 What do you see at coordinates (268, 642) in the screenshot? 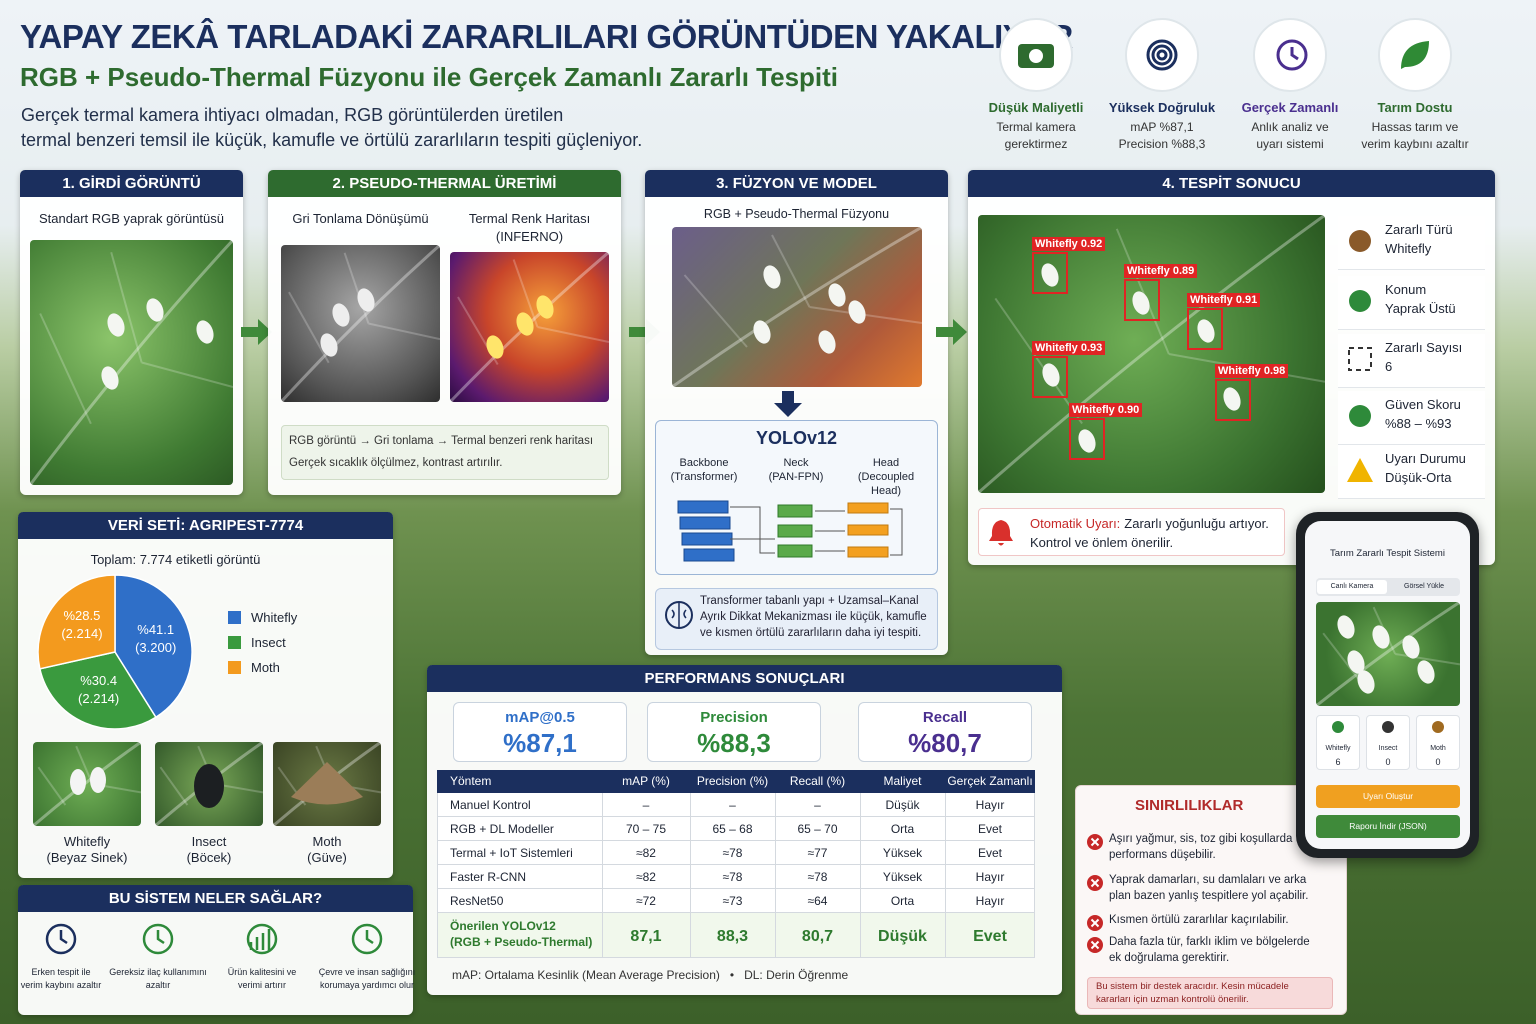
I see `legend-label: Insect` at bounding box center [268, 642].